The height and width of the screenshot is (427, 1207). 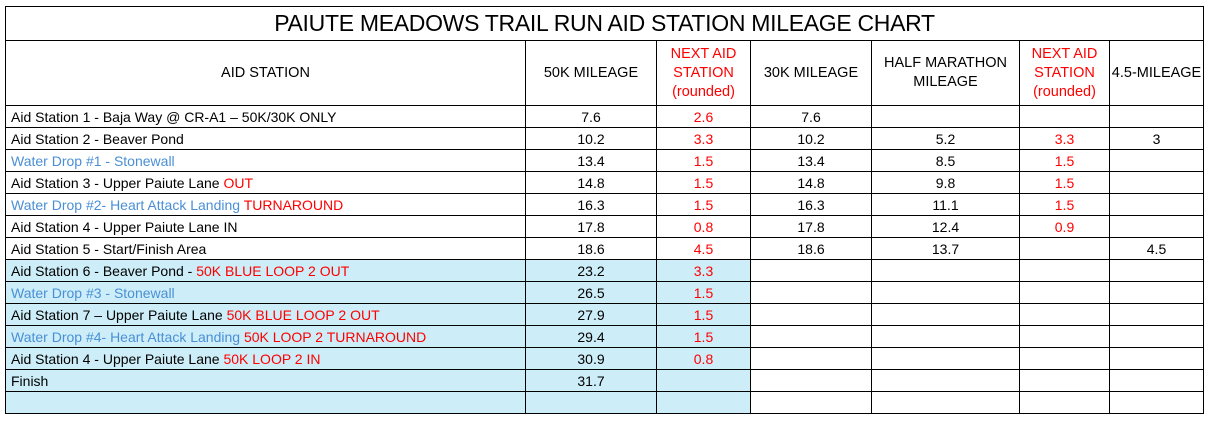 What do you see at coordinates (591, 160) in the screenshot?
I see `50k-mileage-cell: 13.4` at bounding box center [591, 160].